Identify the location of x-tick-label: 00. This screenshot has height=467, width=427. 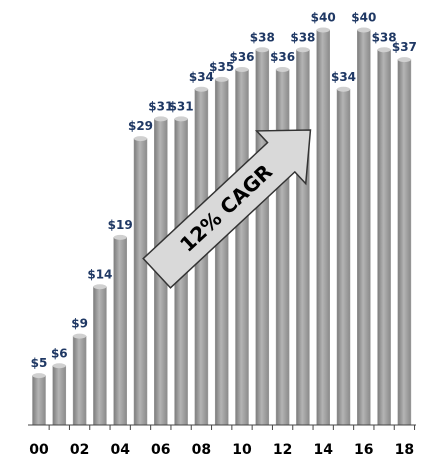
(39, 450).